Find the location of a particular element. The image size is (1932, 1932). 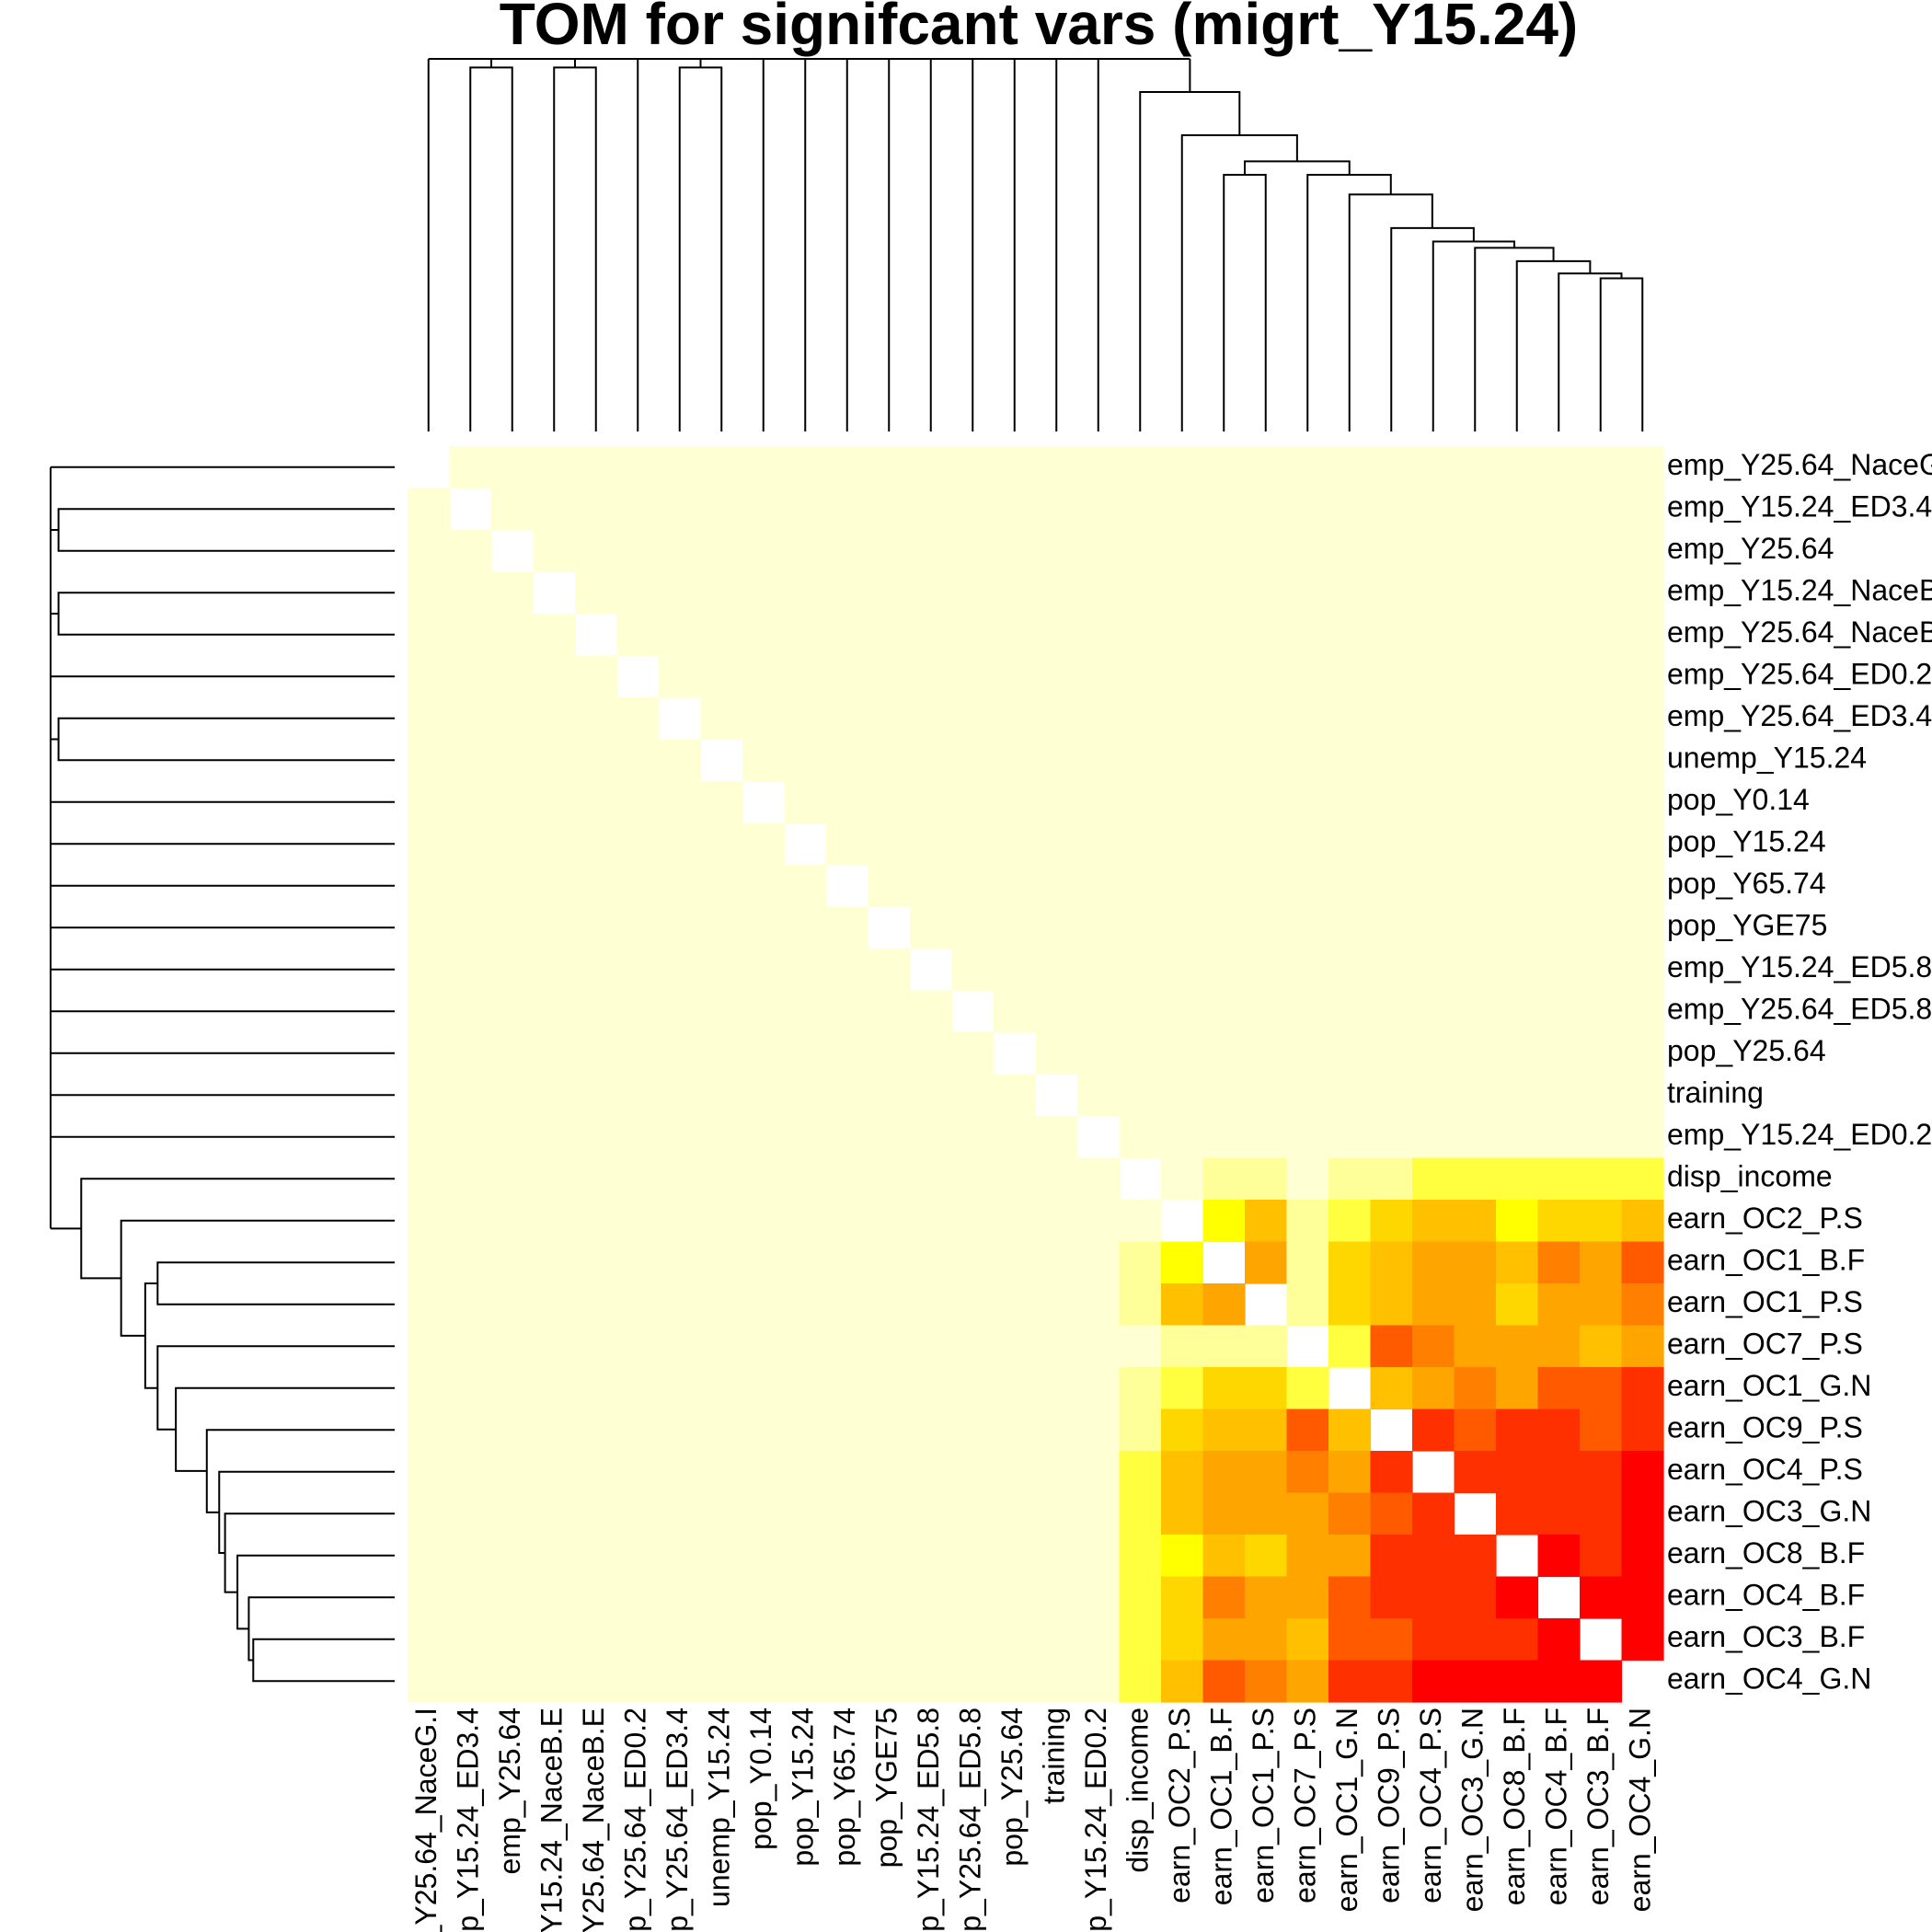

column-label: pop_Y0.14 is located at coordinates (760, 1779).